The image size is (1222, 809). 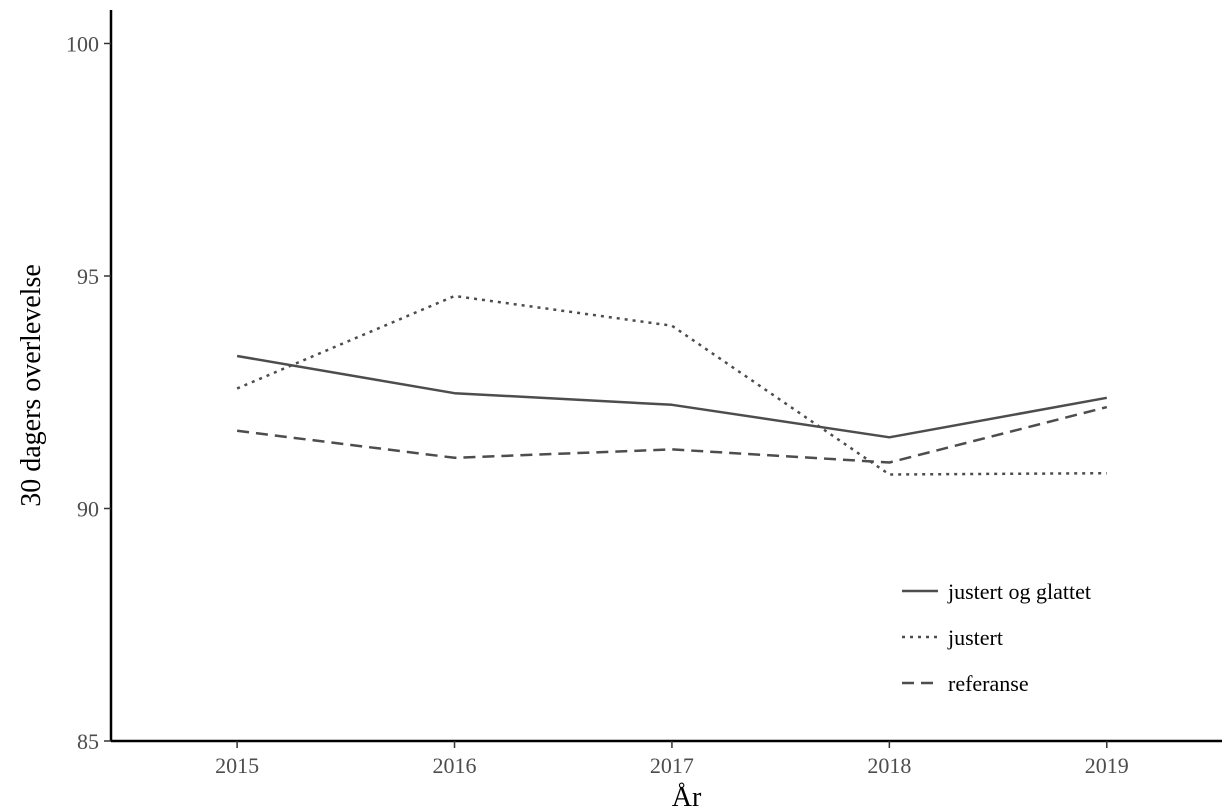 What do you see at coordinates (672, 765) in the screenshot?
I see `x-tick-label: 2017` at bounding box center [672, 765].